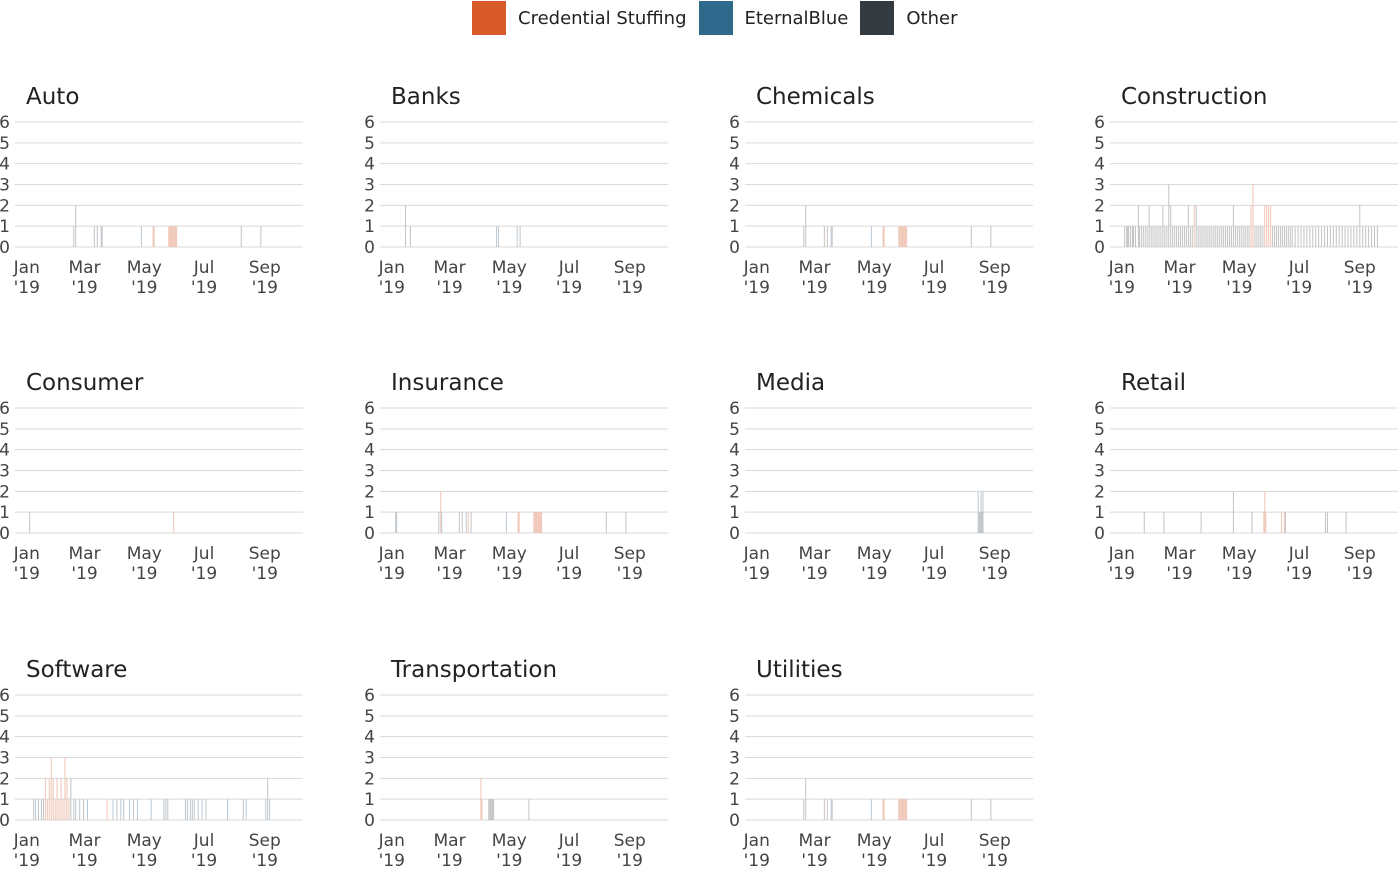 The height and width of the screenshot is (872, 1400). I want to click on panel-title: Construction, so click(1194, 97).